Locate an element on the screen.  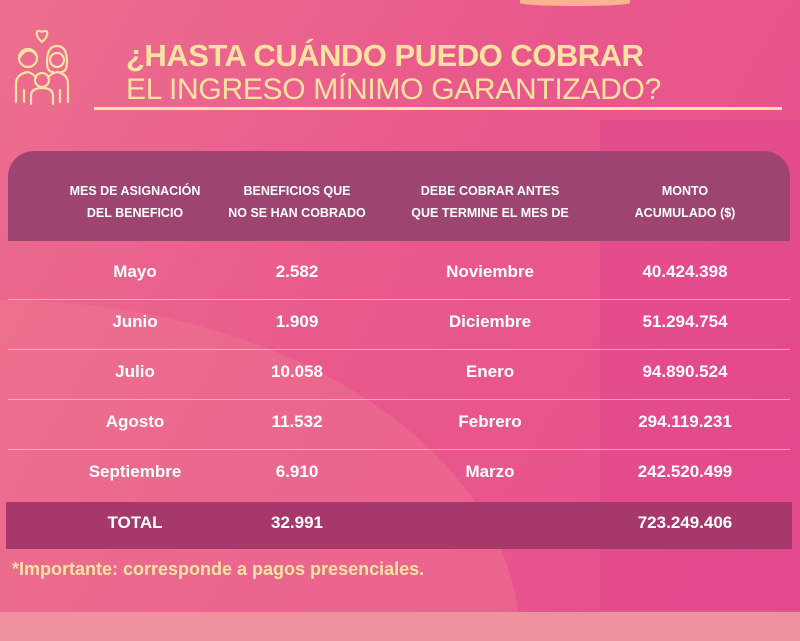
cell-mes: Julio is located at coordinates (135, 371).